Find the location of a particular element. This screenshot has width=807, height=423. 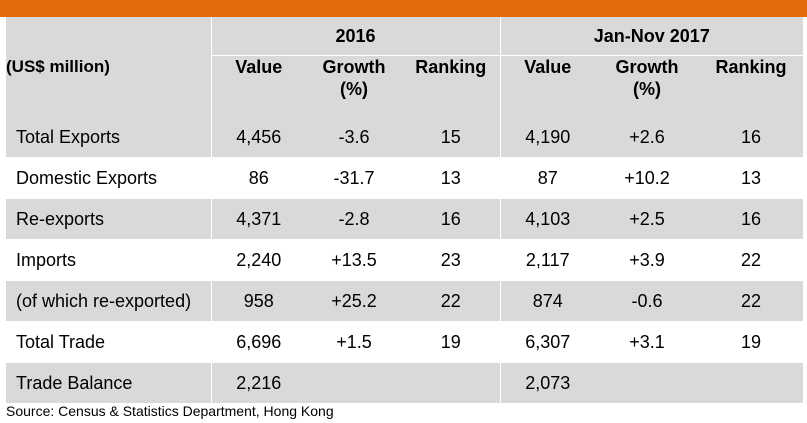

growth-2017: +3.9 is located at coordinates (647, 259).